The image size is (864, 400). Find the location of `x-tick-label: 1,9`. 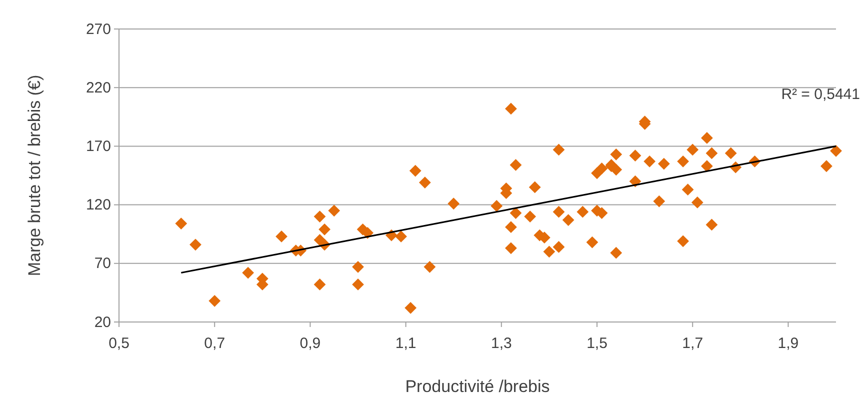

x-tick-label: 1,9 is located at coordinates (788, 343).